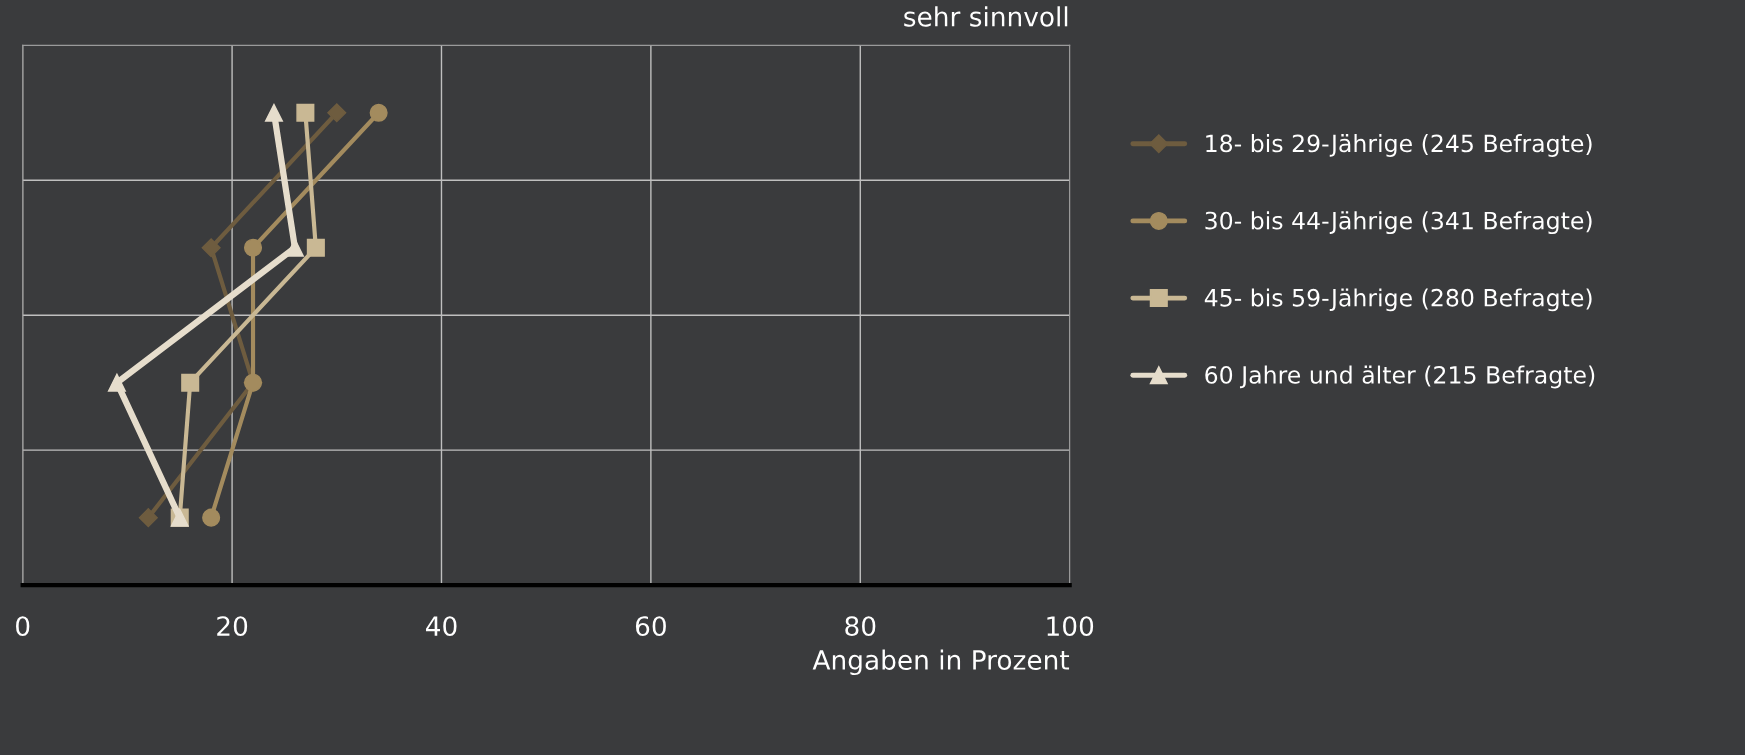  Describe the element at coordinates (232, 626) in the screenshot. I see `x-tick-label: 20` at that location.